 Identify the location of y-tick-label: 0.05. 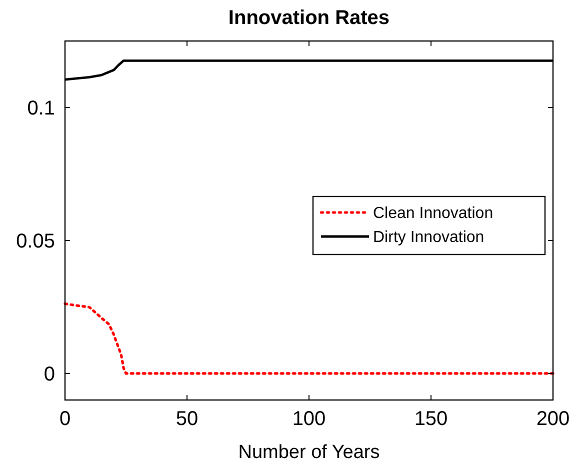
(35, 241).